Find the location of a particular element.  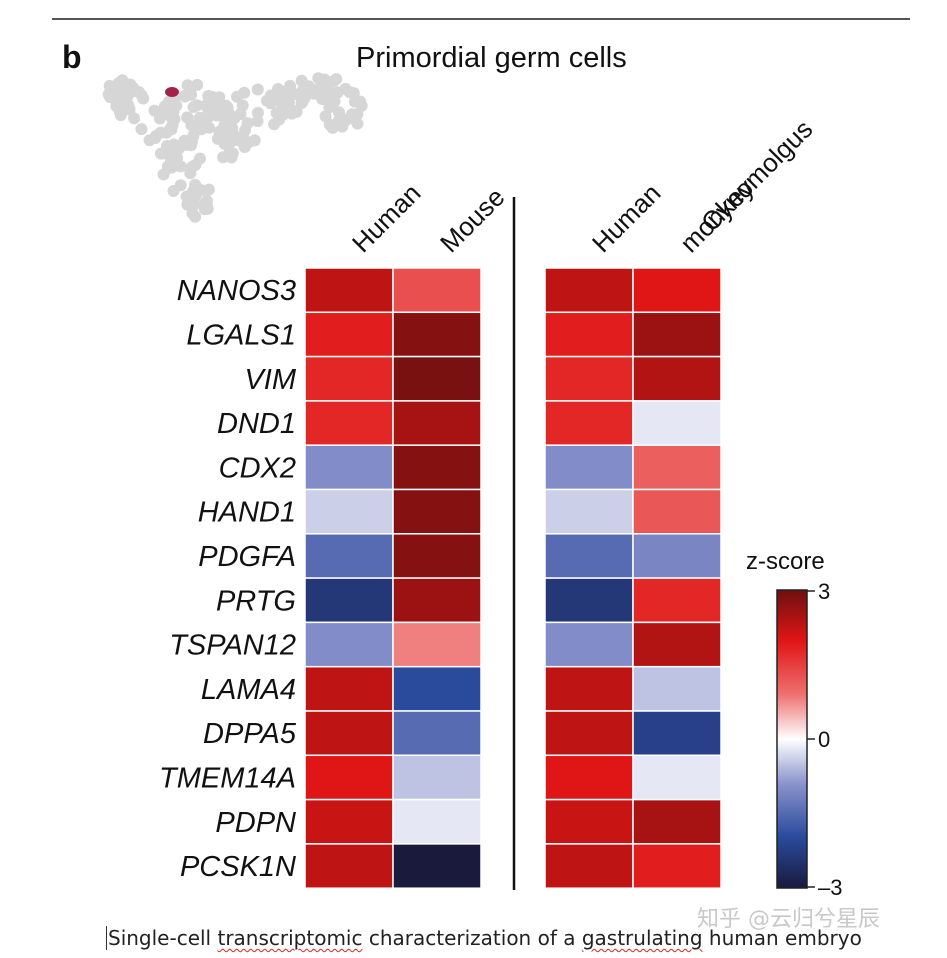

legend-tick-zero: 0 is located at coordinates (824, 739).